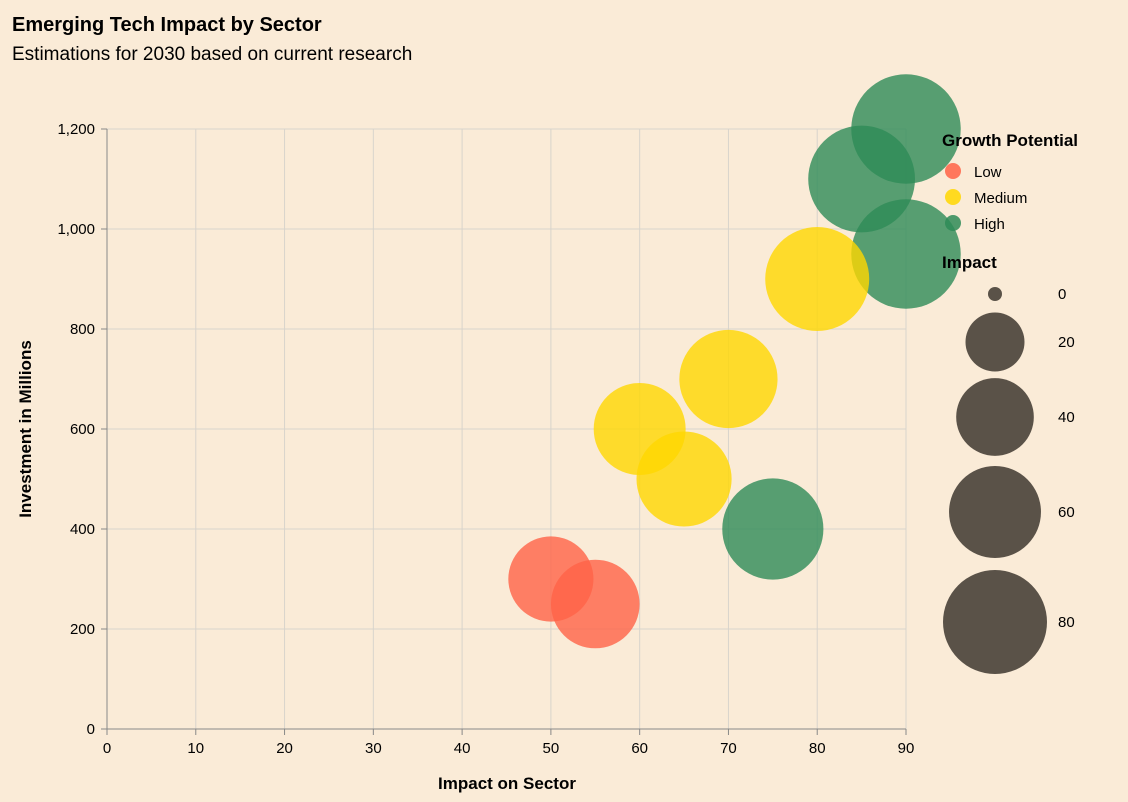 The image size is (1128, 802). I want to click on legend-label-medium: Medium, so click(1000, 198).